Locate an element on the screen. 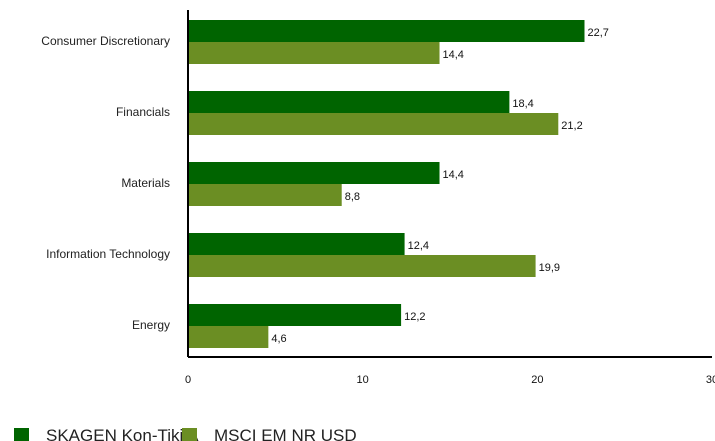 The image size is (715, 441). value-label-msci-em-nr-usd-financials: 21,2 is located at coordinates (571, 126).